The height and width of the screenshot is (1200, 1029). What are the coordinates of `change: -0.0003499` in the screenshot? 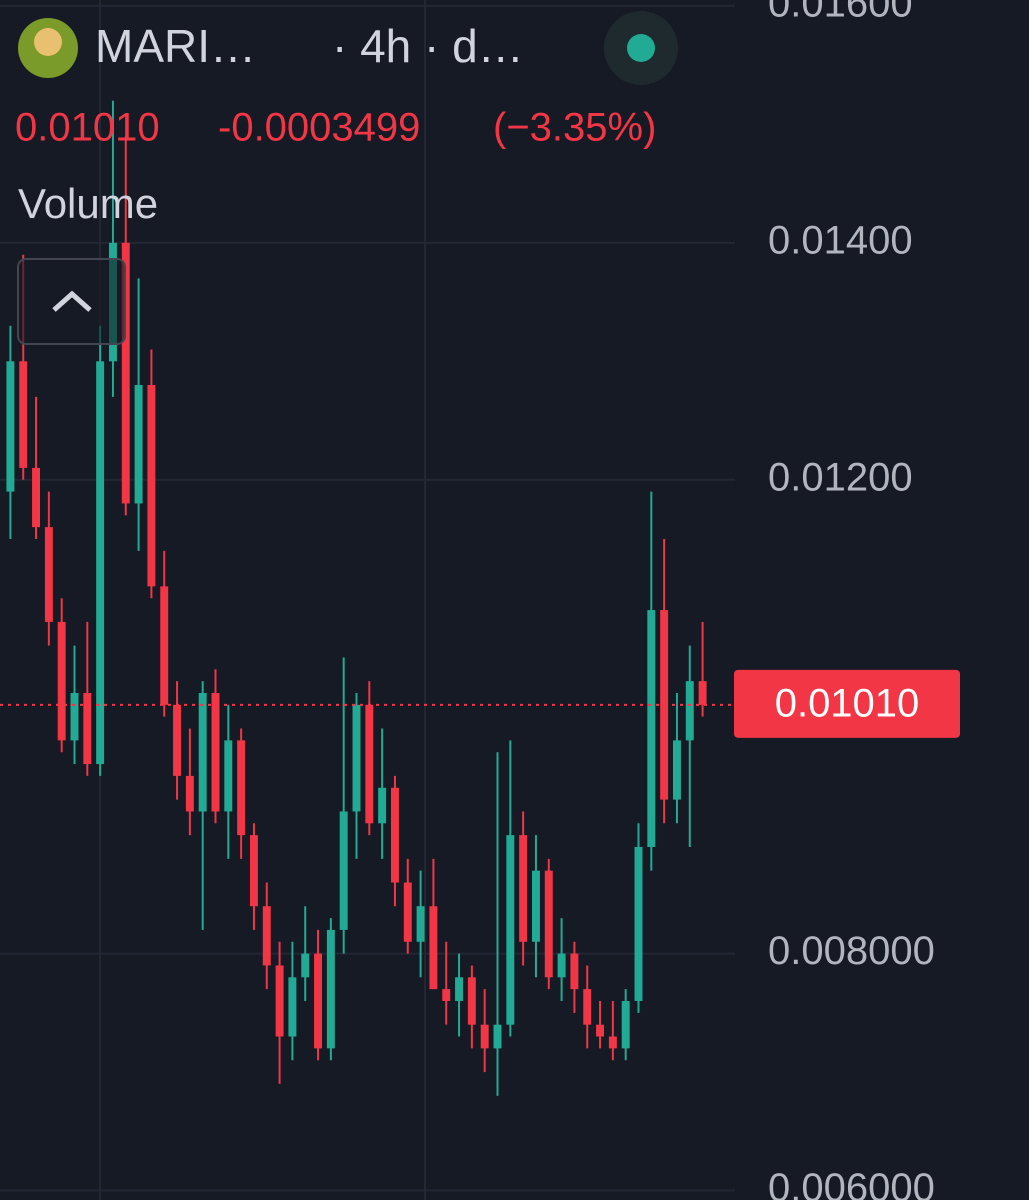 It's located at (319, 128).